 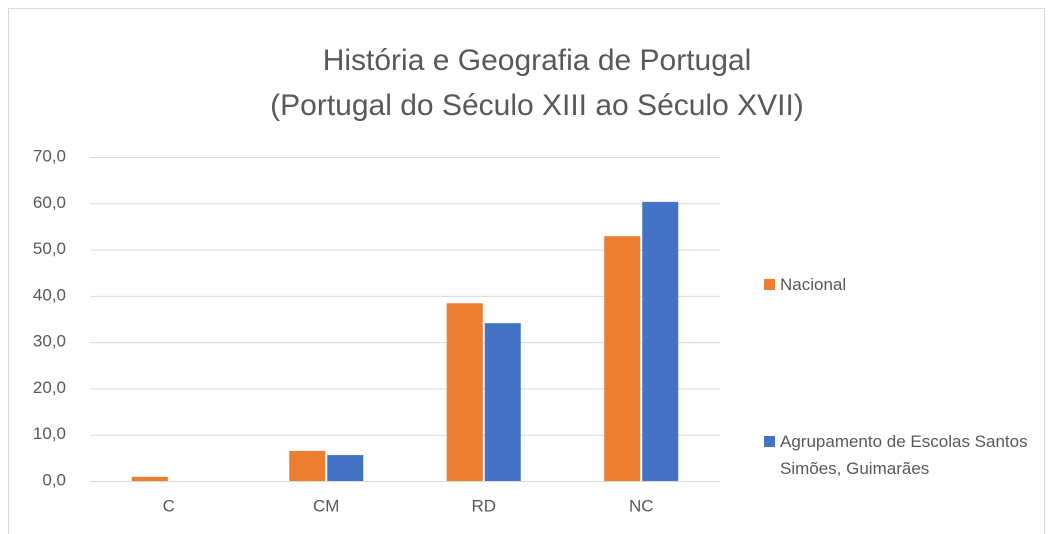 I want to click on y-tick-label: 0,0, so click(x=54, y=479).